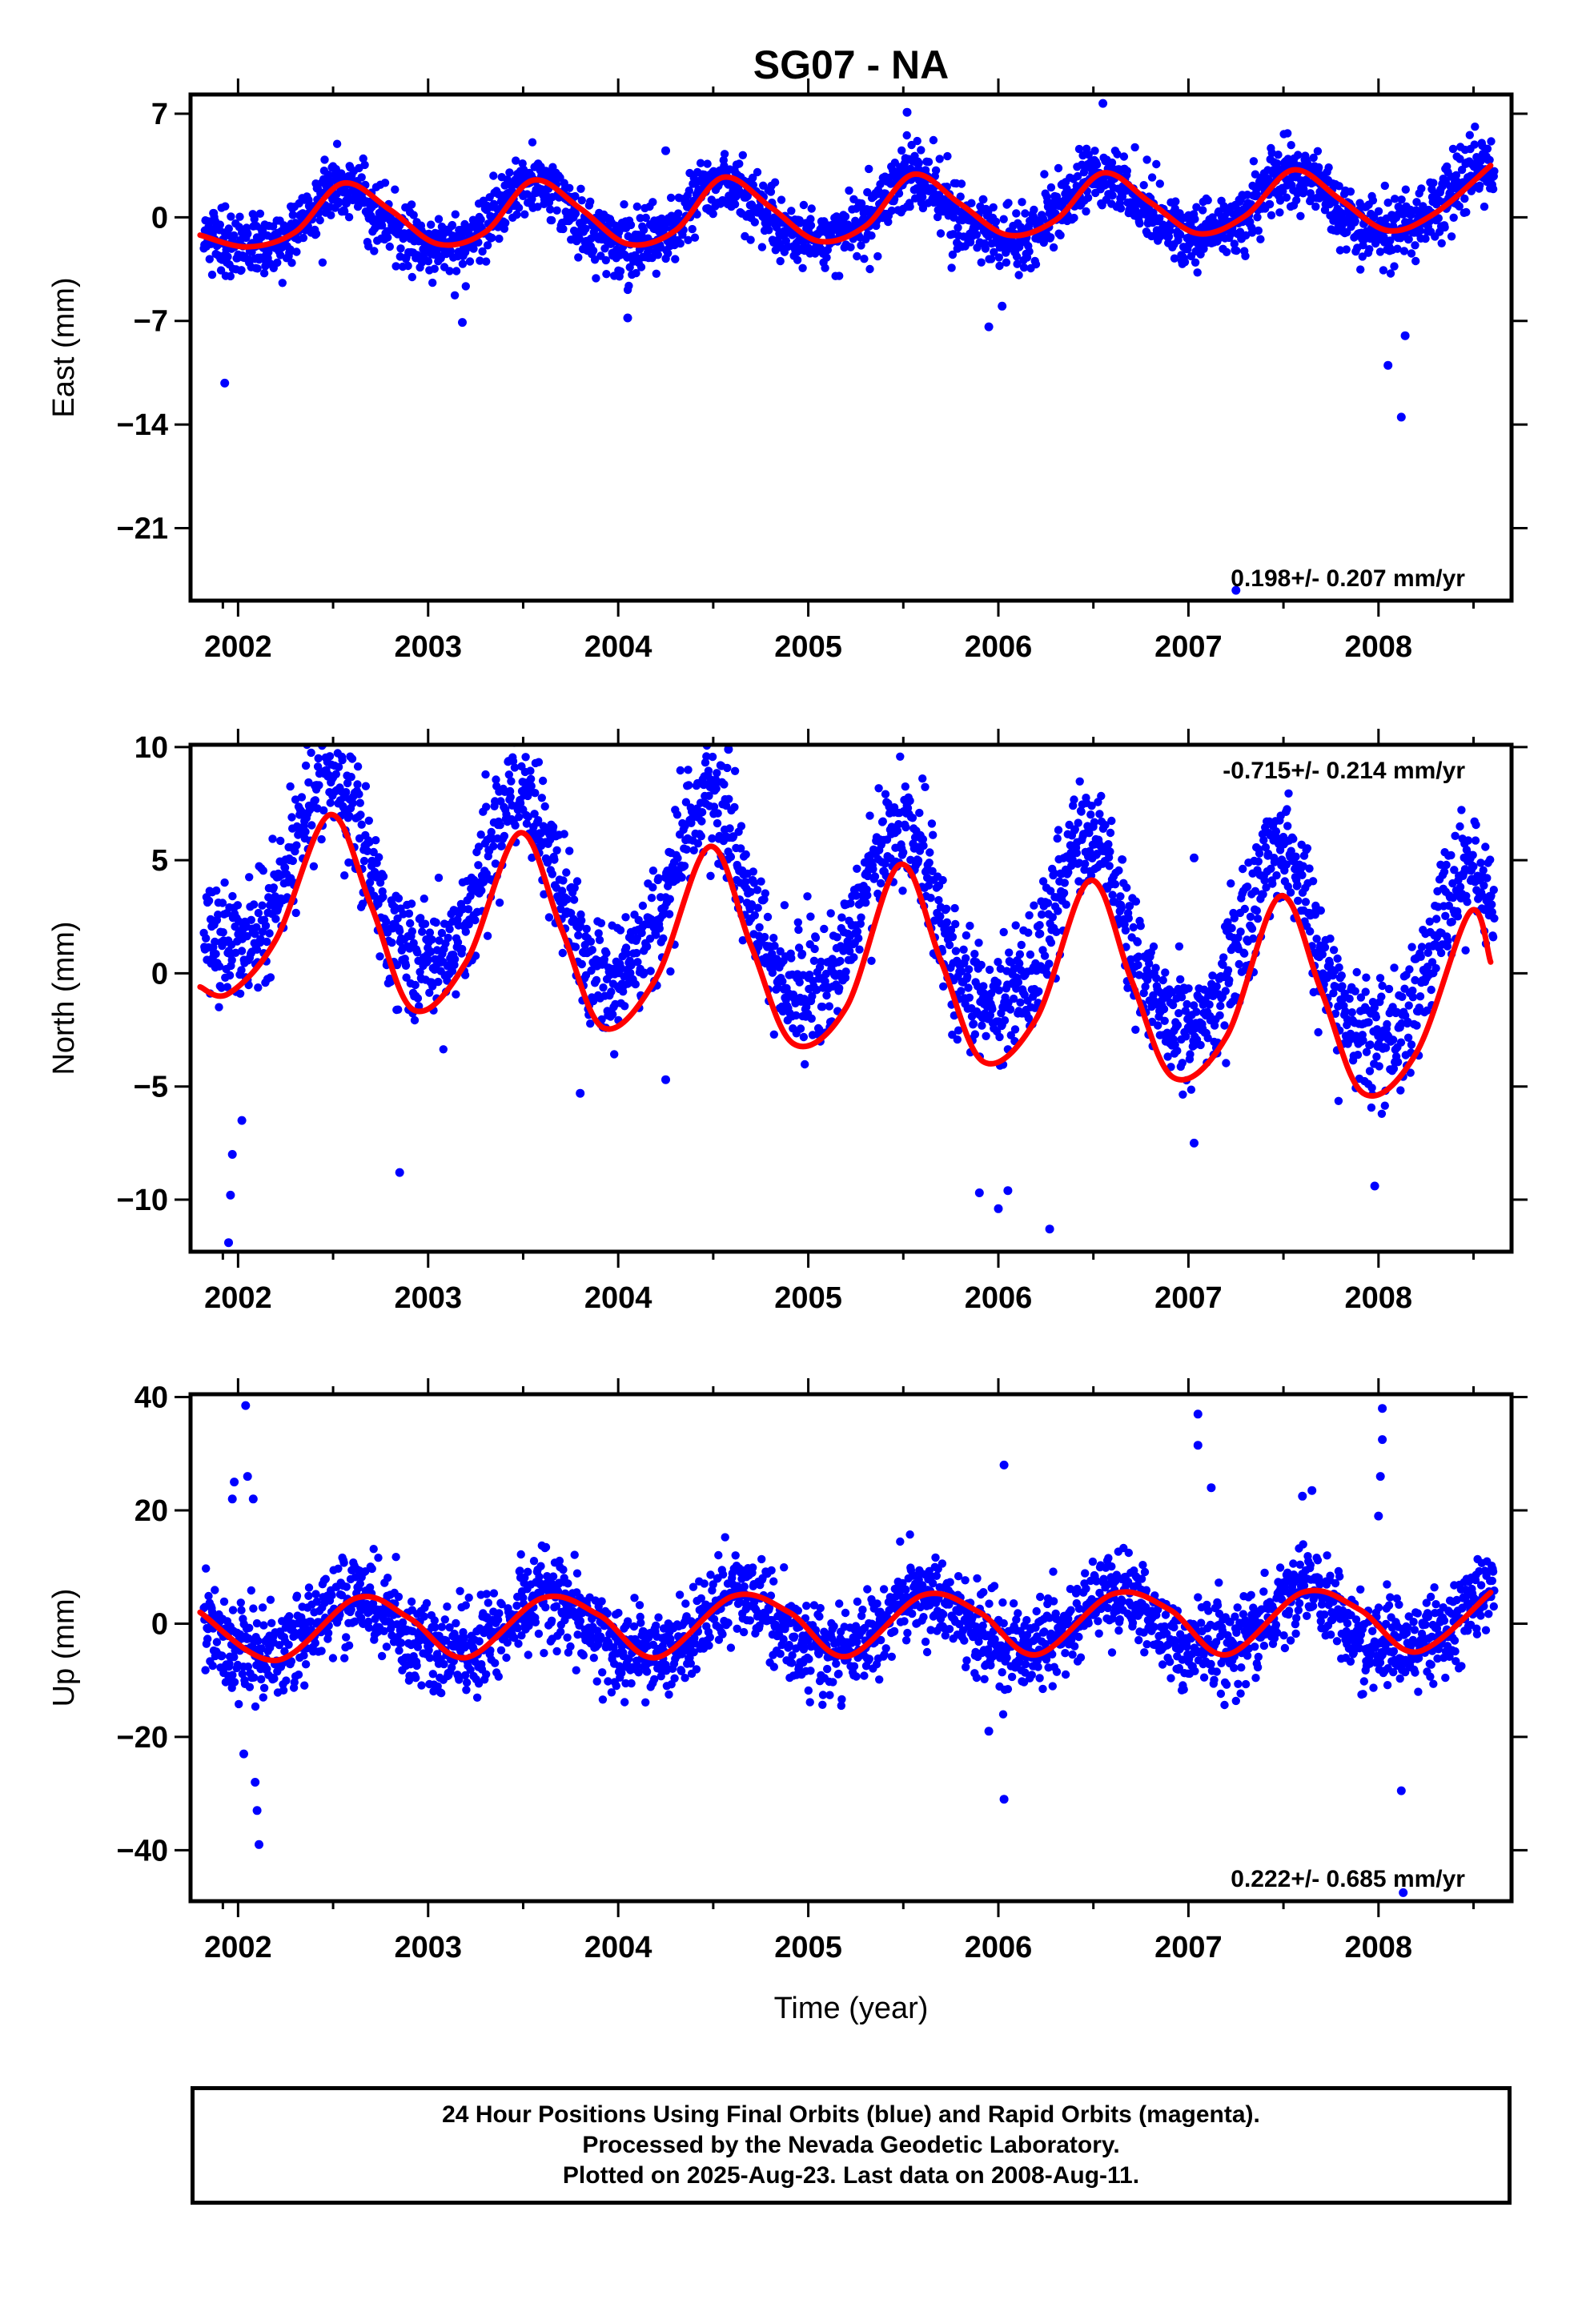 This screenshot has height=2324, width=1582. Describe the element at coordinates (142, 528) in the screenshot. I see `y-tick-label: −21` at that location.